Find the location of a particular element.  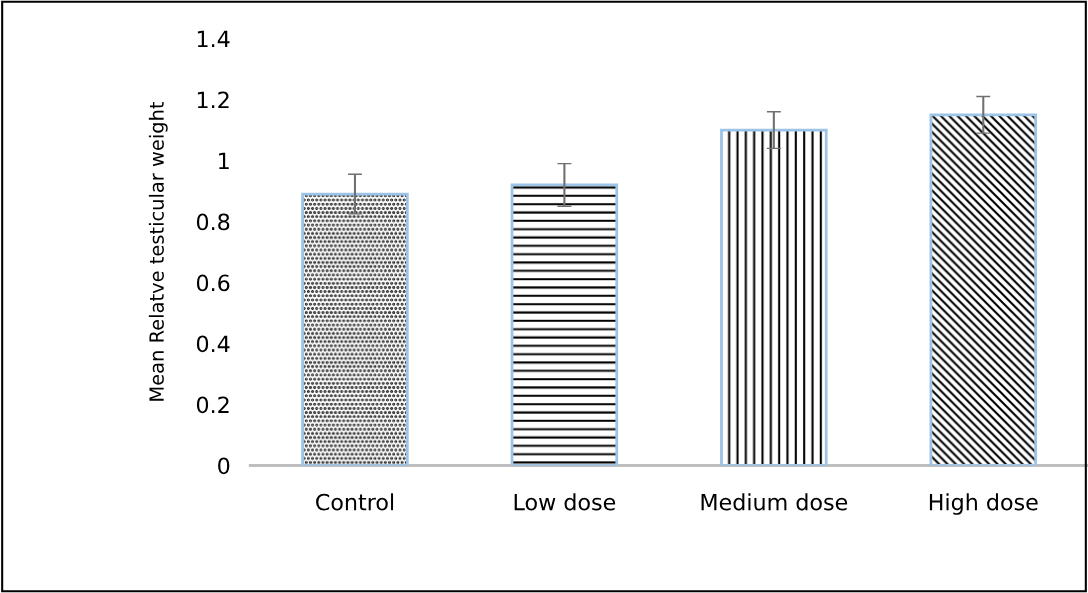

y-tick-label: 1 is located at coordinates (224, 160).